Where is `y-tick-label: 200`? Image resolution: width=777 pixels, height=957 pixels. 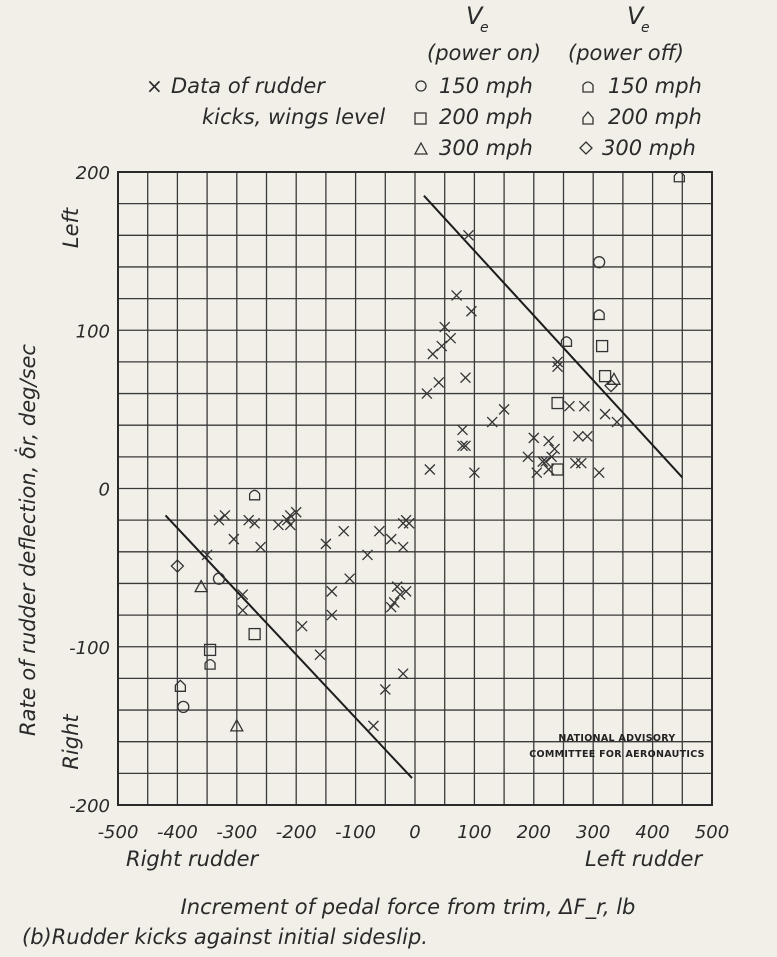
y-tick-label: 200 is located at coordinates (93, 173).